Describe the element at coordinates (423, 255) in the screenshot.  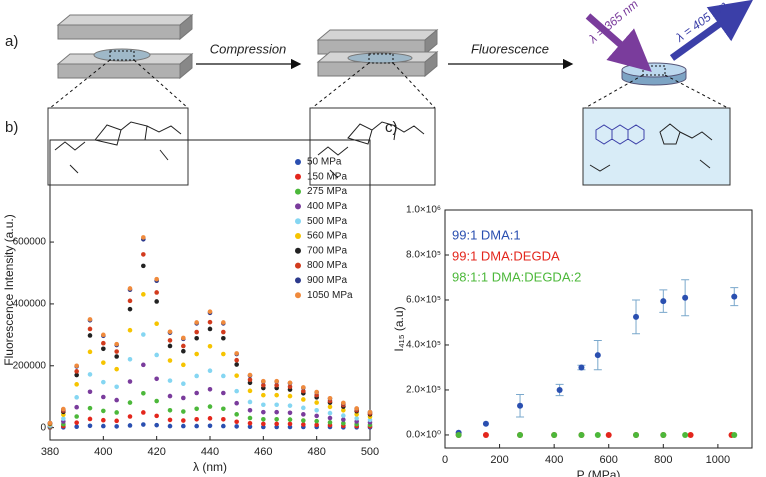
I see `y-tick-label: 8.0×10⁵` at that location.